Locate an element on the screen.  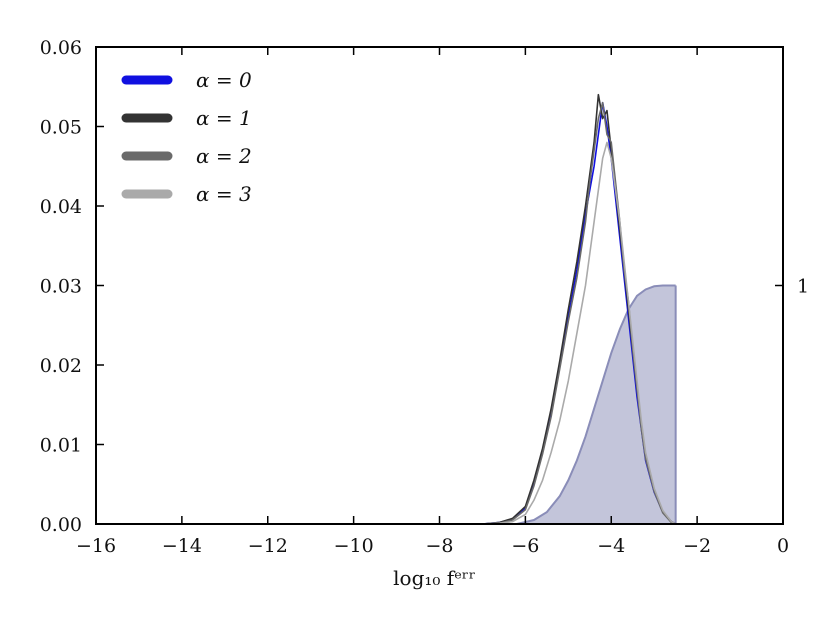
x-tick-label: −6 is located at coordinates (525, 546).